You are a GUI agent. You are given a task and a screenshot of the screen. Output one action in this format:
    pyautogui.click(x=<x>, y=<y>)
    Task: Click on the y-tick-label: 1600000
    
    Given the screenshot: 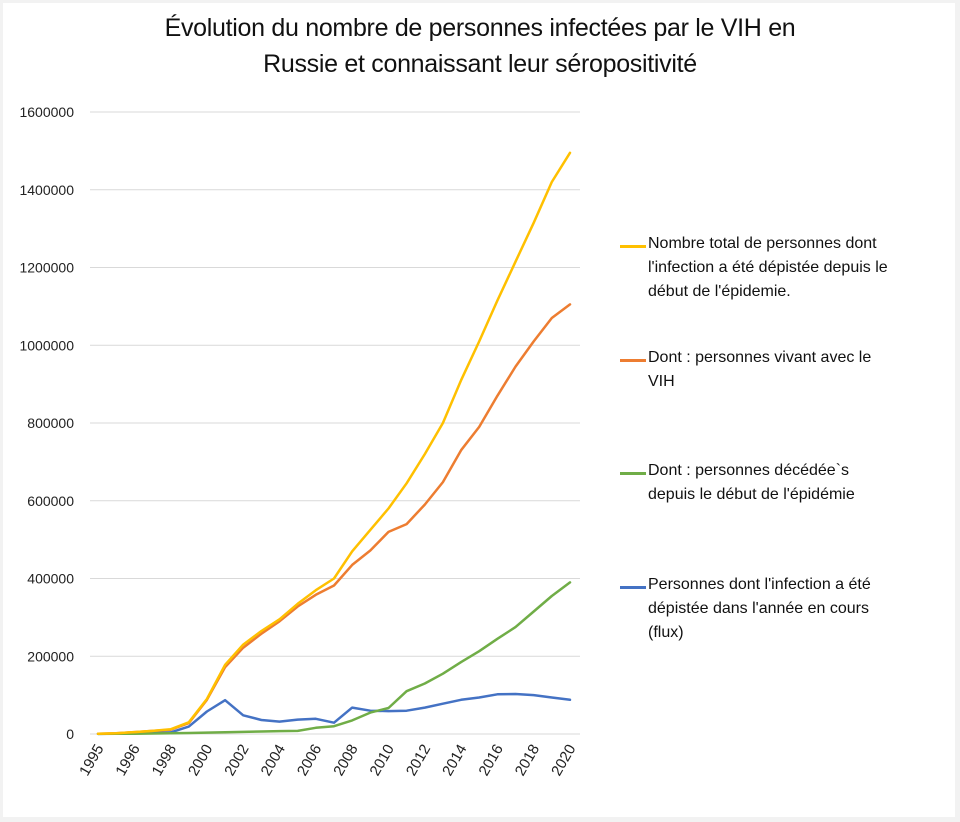 What is the action you would take?
    pyautogui.click(x=46, y=112)
    